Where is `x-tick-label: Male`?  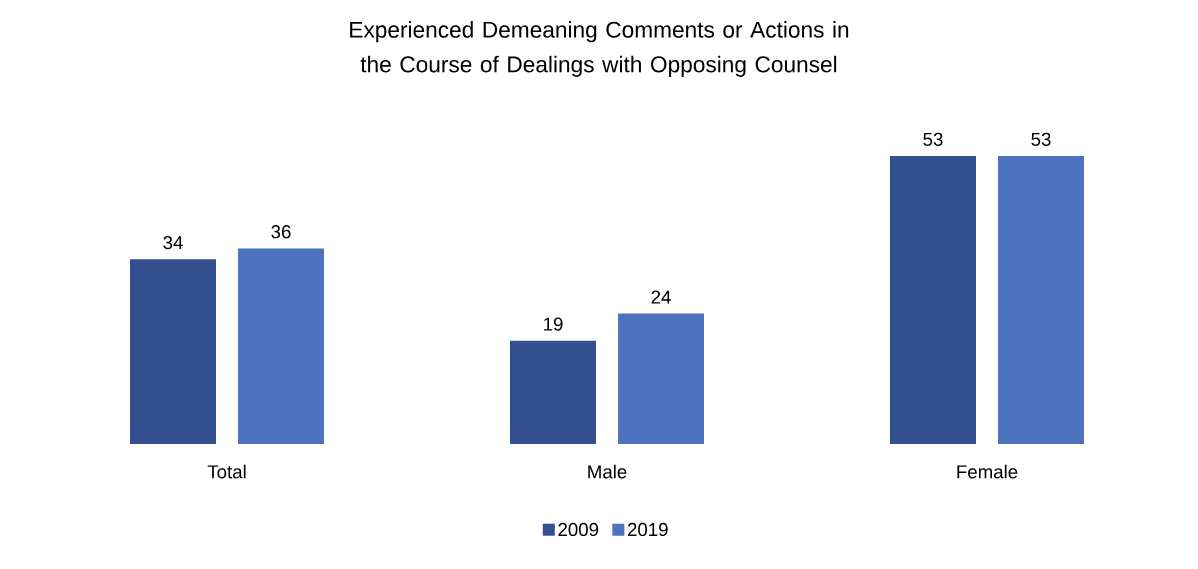 x-tick-label: Male is located at coordinates (607, 471).